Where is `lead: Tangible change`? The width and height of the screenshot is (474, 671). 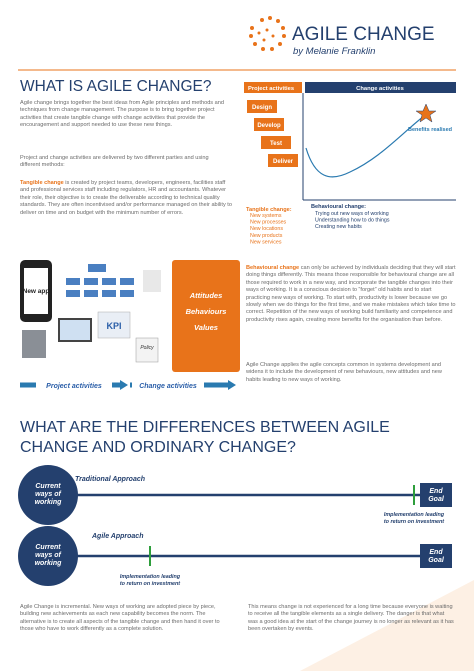 lead: Tangible change is located at coordinates (42, 183).